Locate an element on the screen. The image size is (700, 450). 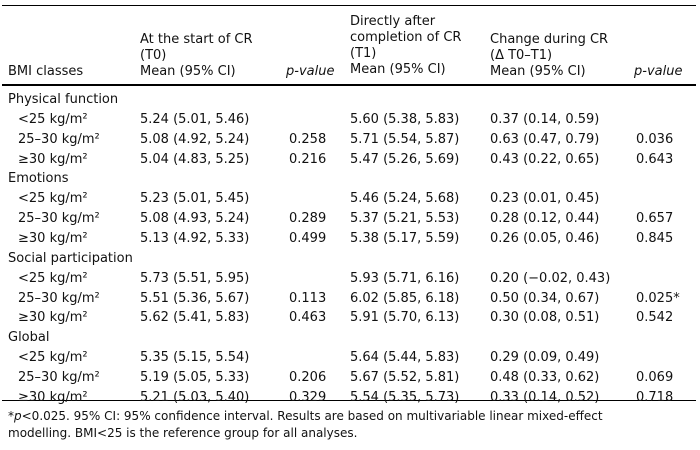
table-cell-p2: 0.025* is located at coordinates (658, 298).